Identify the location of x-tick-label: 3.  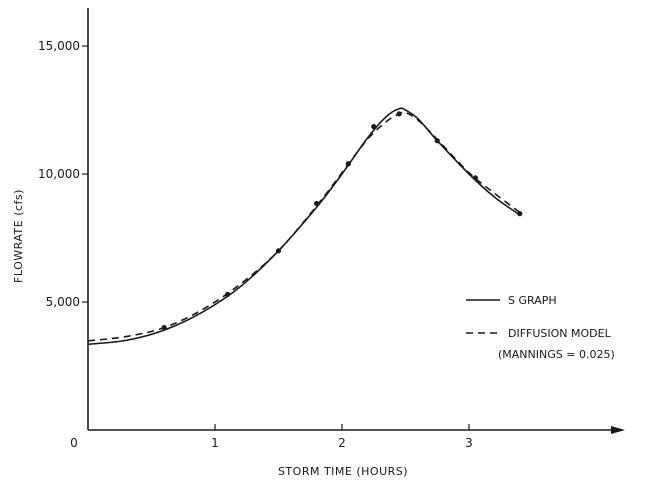
(469, 443).